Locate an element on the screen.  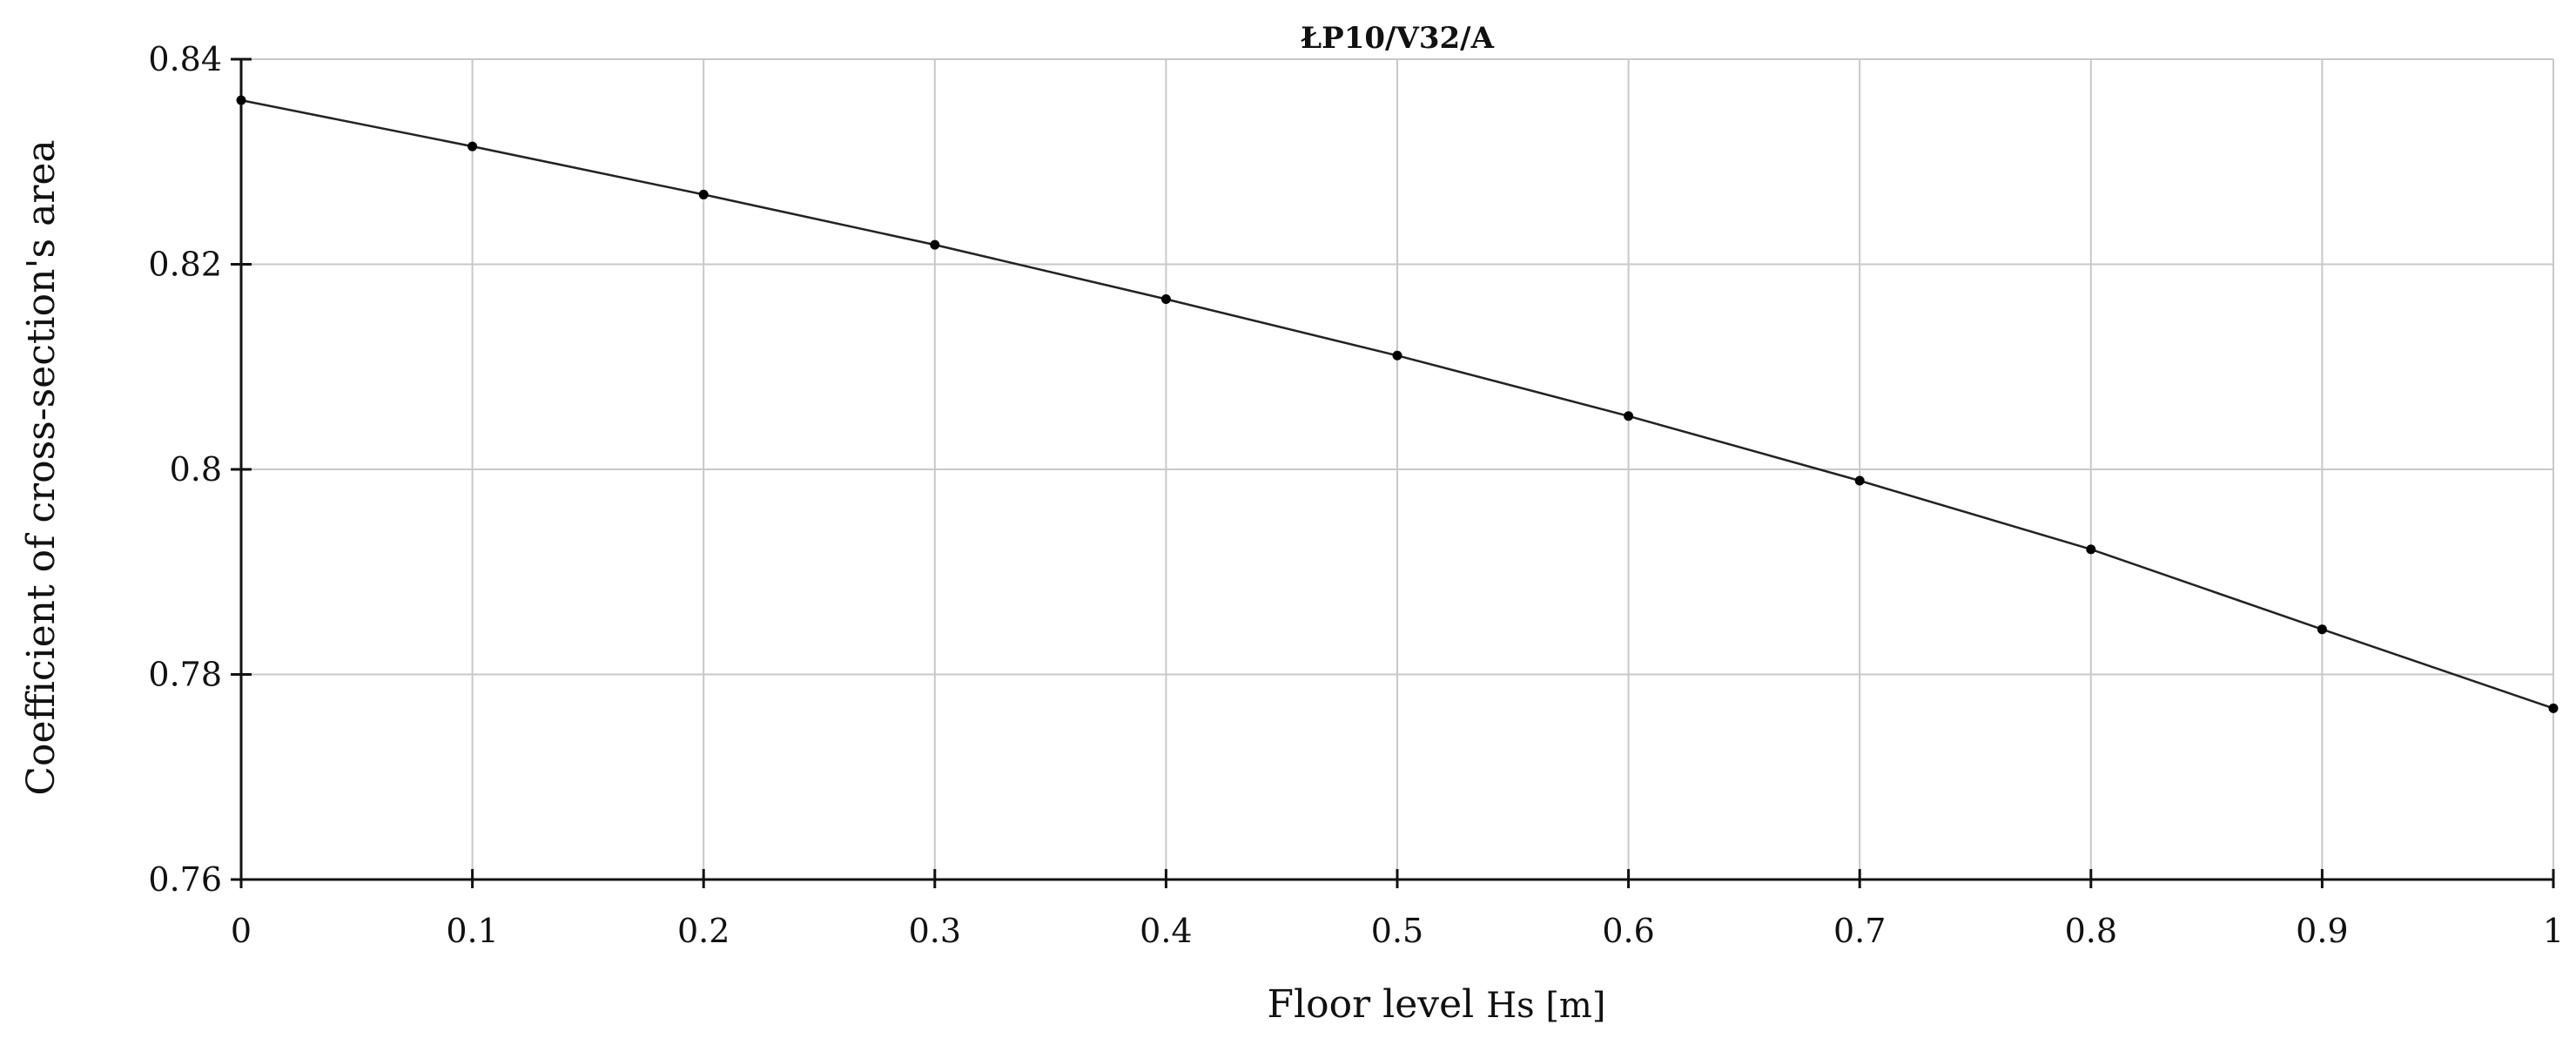
x-tick-label: 0.4 is located at coordinates (1166, 931).